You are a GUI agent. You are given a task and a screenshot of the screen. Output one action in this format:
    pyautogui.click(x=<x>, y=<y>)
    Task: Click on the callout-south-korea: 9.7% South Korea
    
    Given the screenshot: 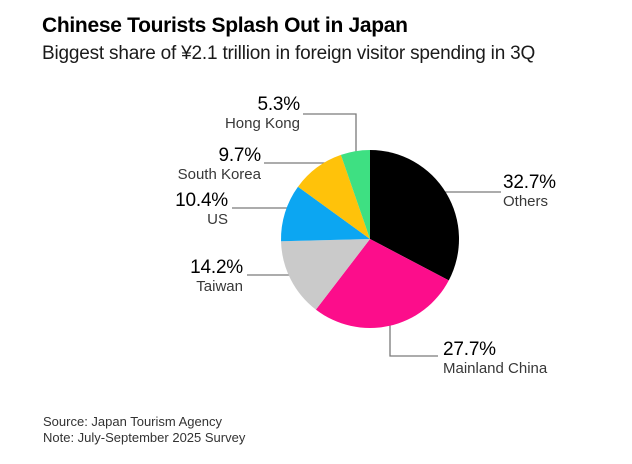 What is the action you would take?
    pyautogui.click(x=219, y=164)
    